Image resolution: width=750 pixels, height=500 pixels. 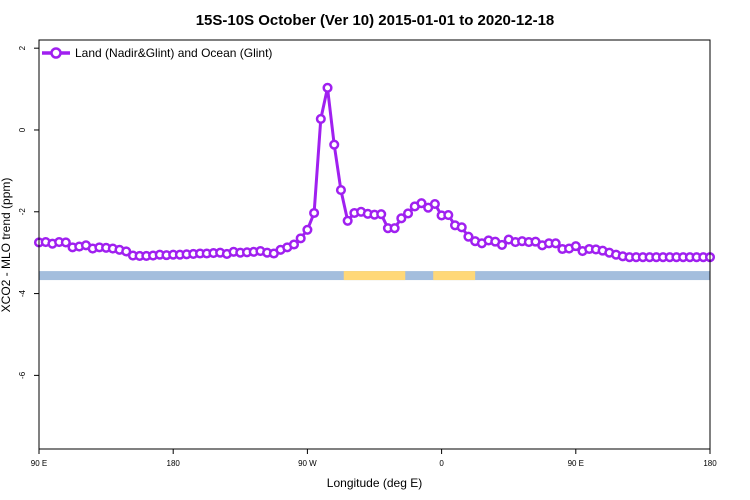 What do you see at coordinates (22, 375) in the screenshot?
I see `y-tick-label: -6` at bounding box center [22, 375].